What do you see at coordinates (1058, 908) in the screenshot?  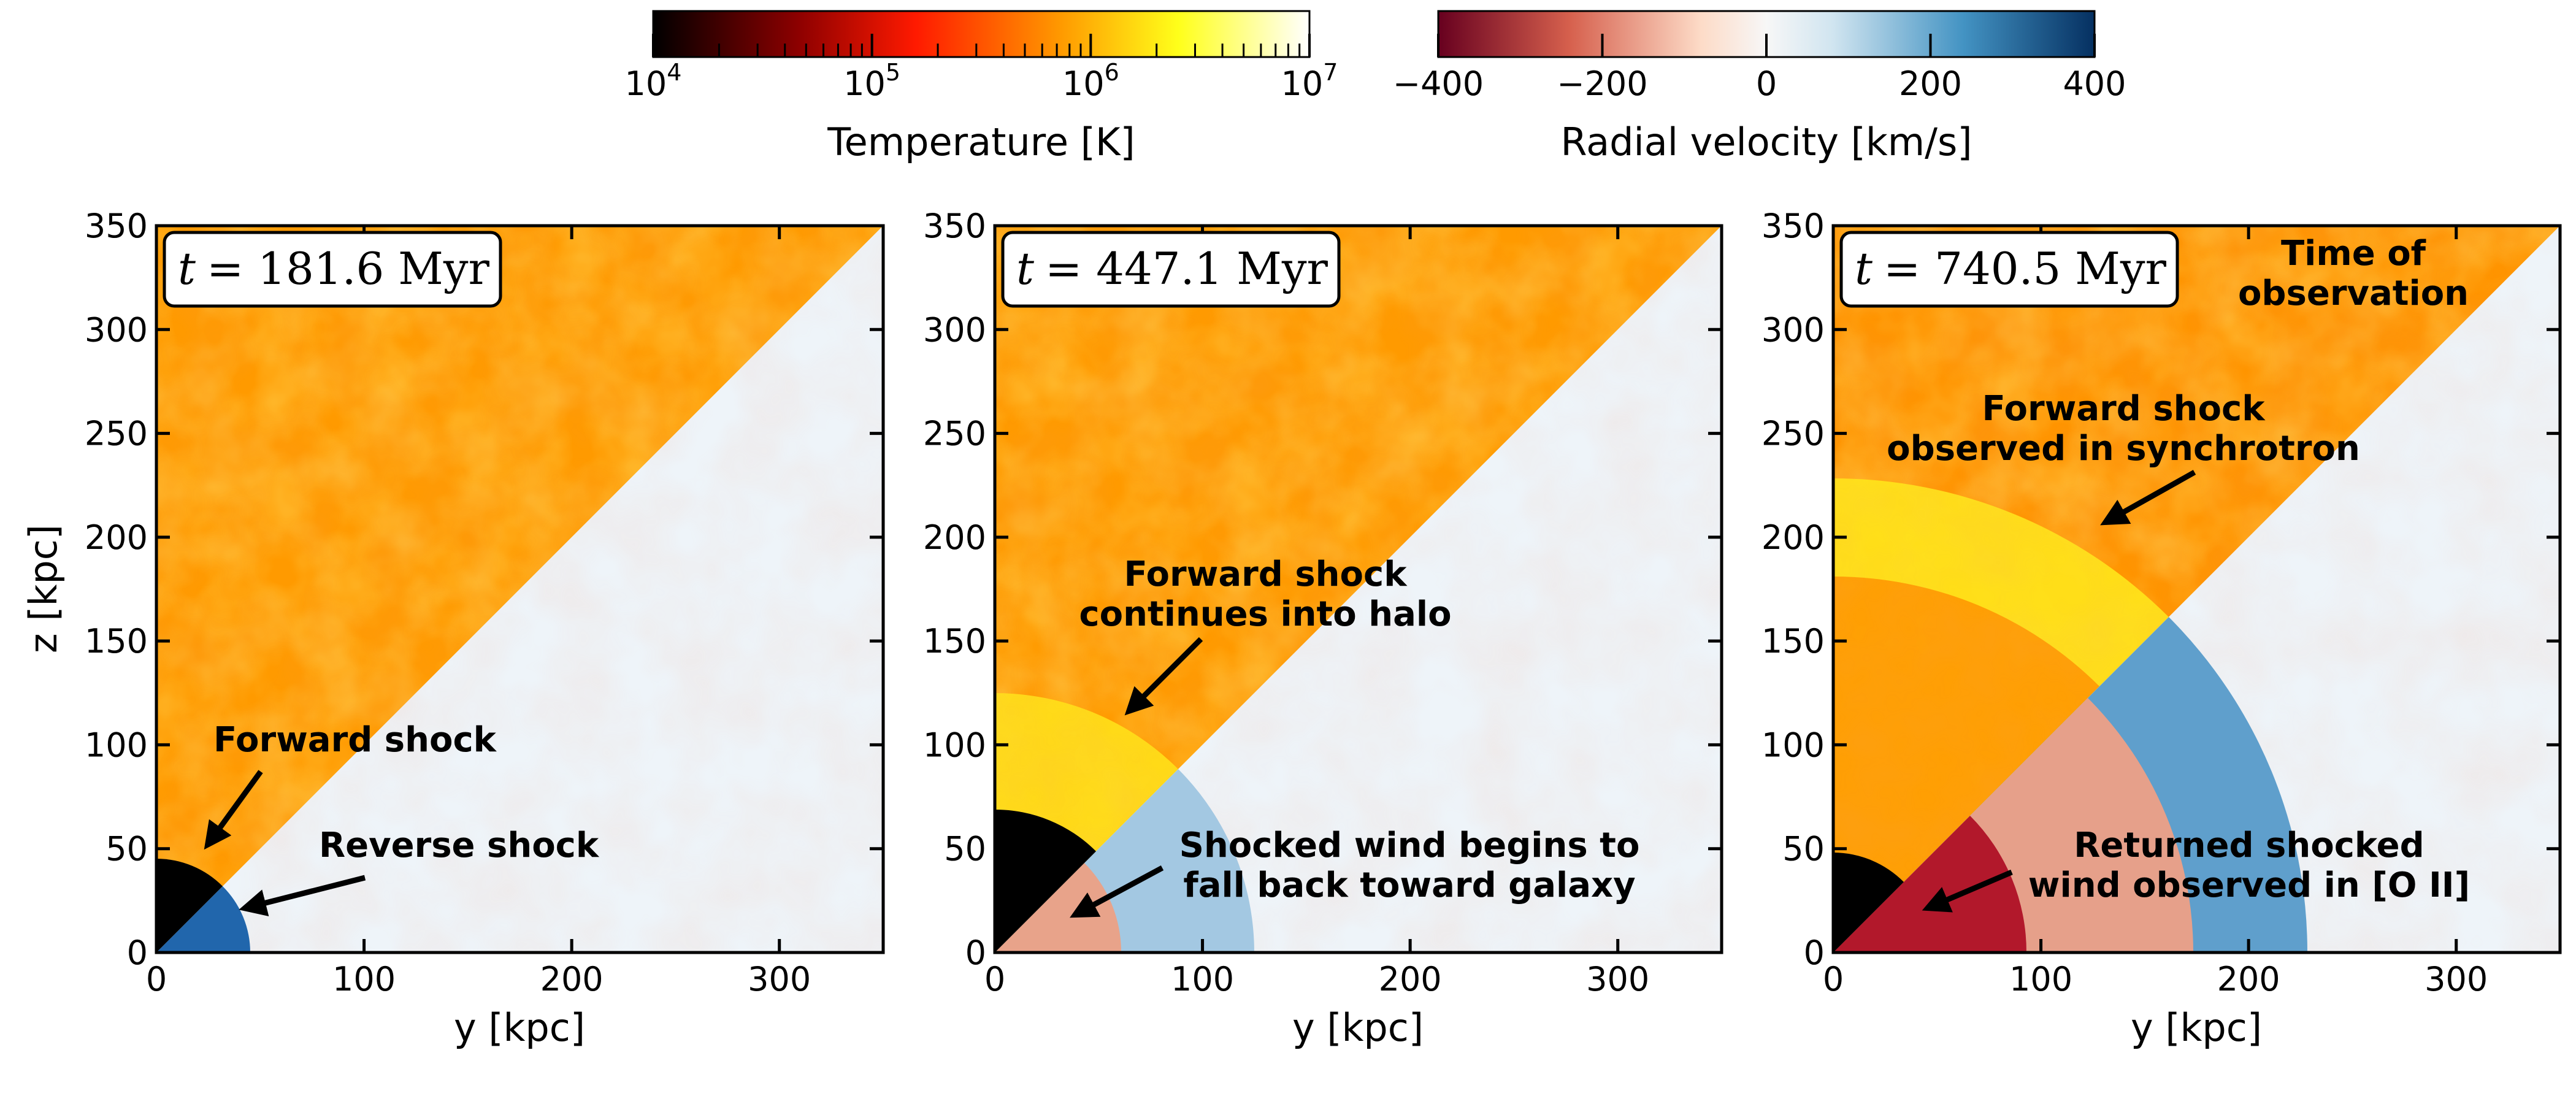 I see `panel-2-infall-region` at bounding box center [1058, 908].